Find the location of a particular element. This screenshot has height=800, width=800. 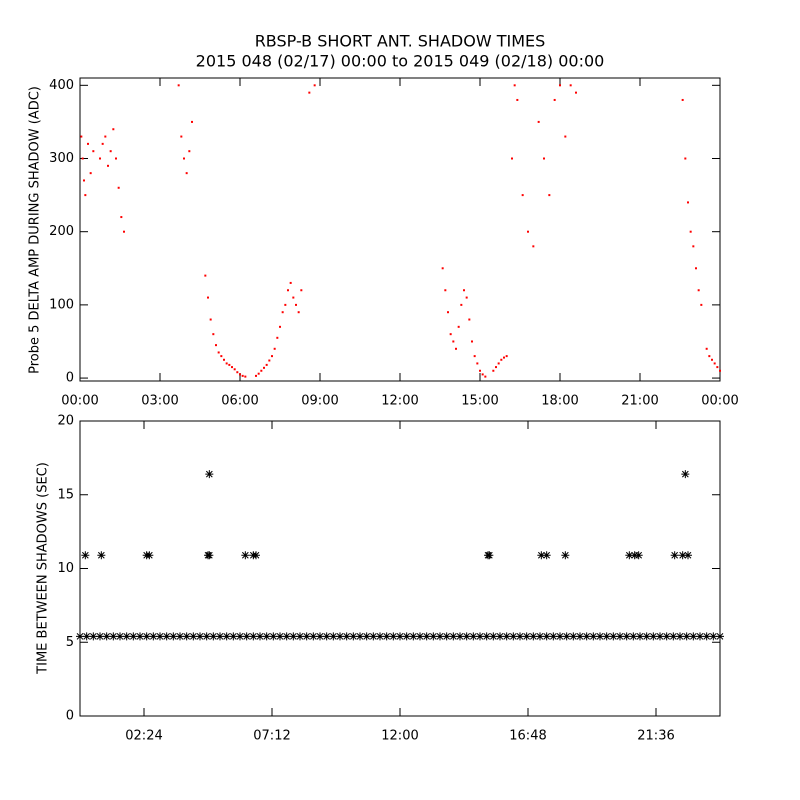

y-tick-label: 200 is located at coordinates (61, 231).